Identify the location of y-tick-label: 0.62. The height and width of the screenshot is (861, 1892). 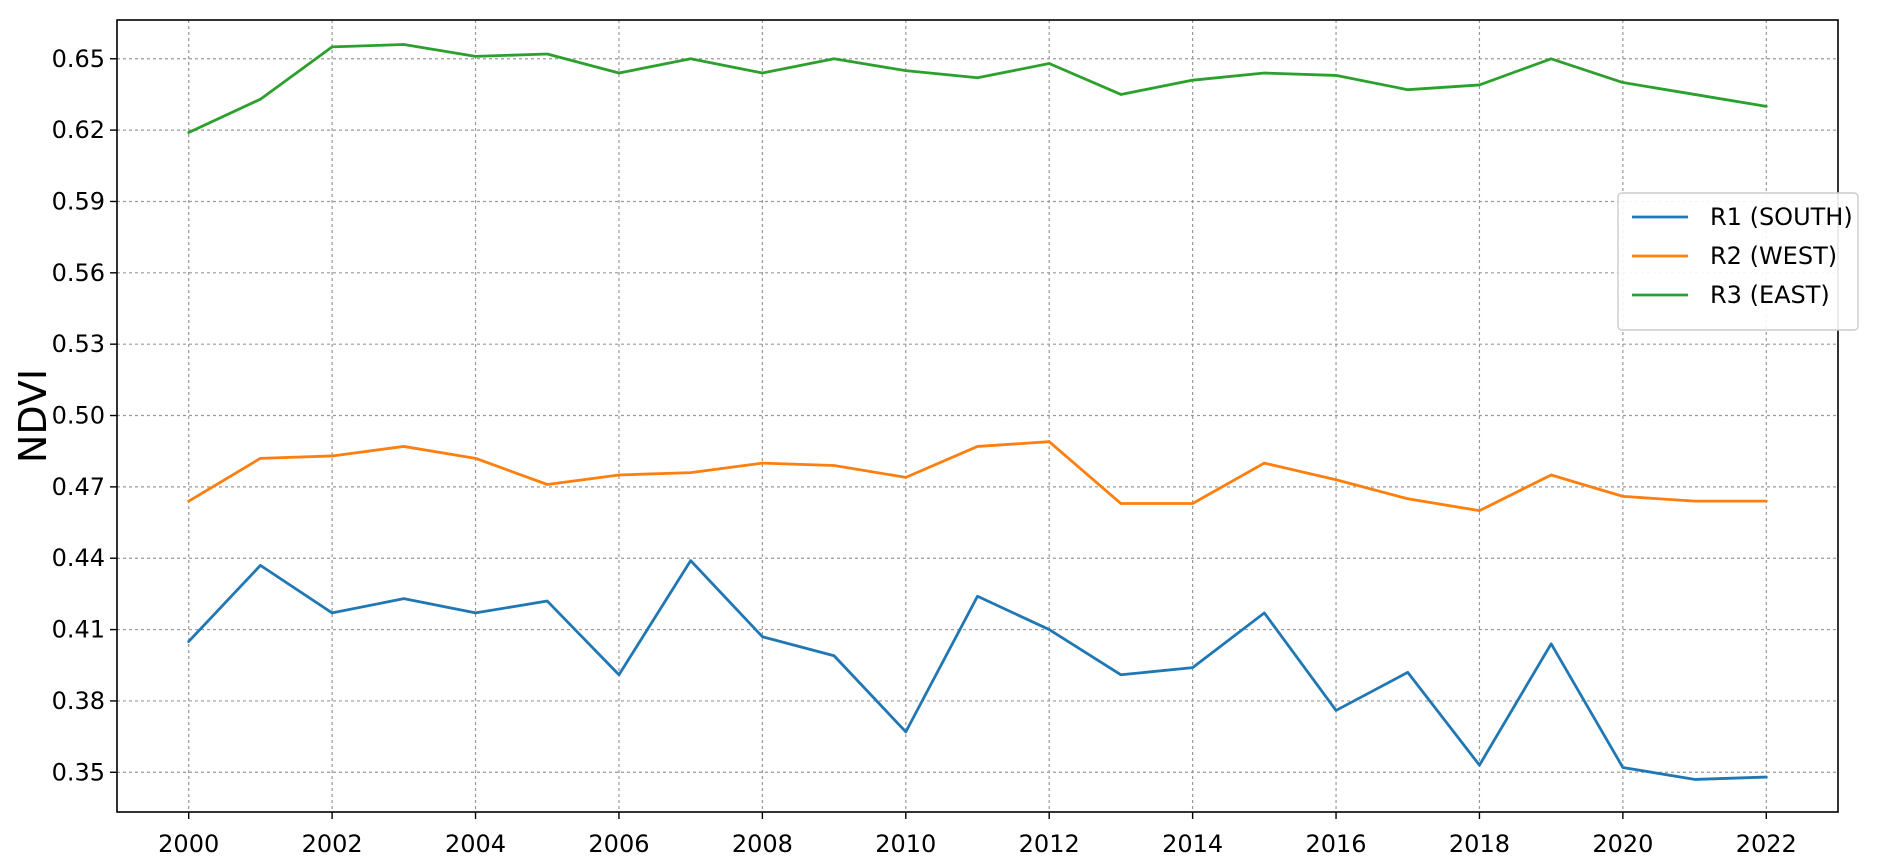
(78, 130).